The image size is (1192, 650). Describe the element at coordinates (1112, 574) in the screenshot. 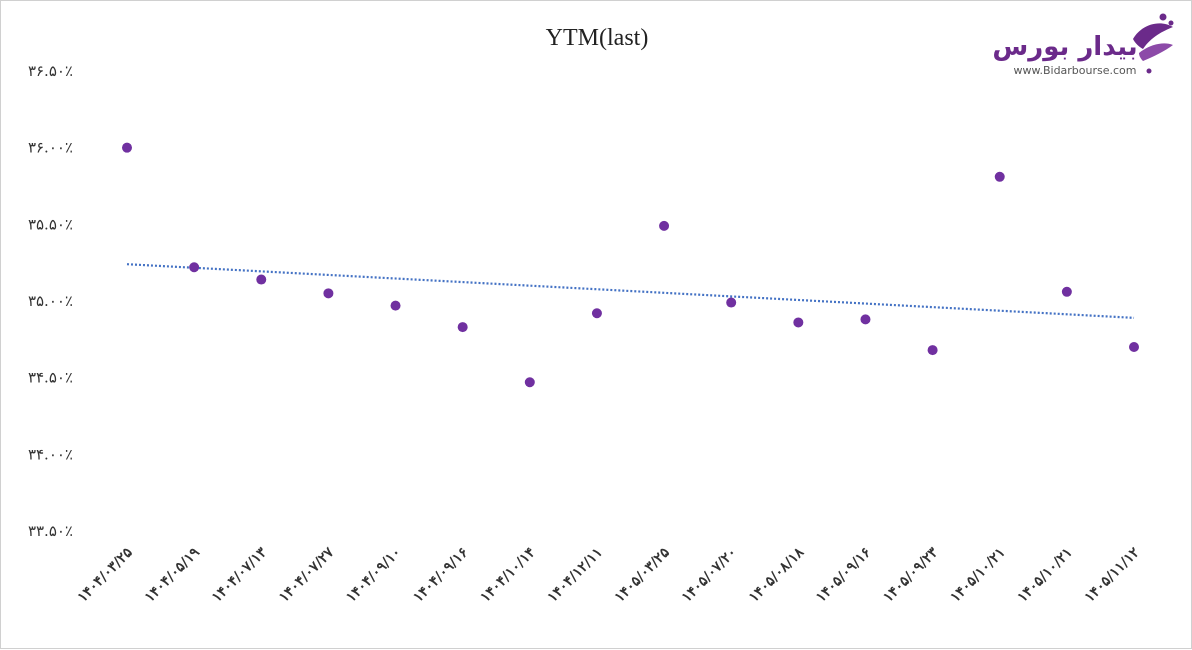

I see `x-tick-label: ۱۴۰۵/۱۱/۱۲` at that location.